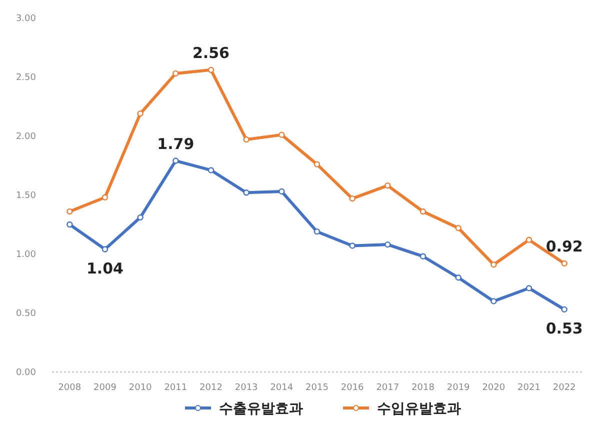 Image resolution: width=599 pixels, height=428 pixels. What do you see at coordinates (529, 388) in the screenshot?
I see `x-tick-label: 2021` at bounding box center [529, 388].